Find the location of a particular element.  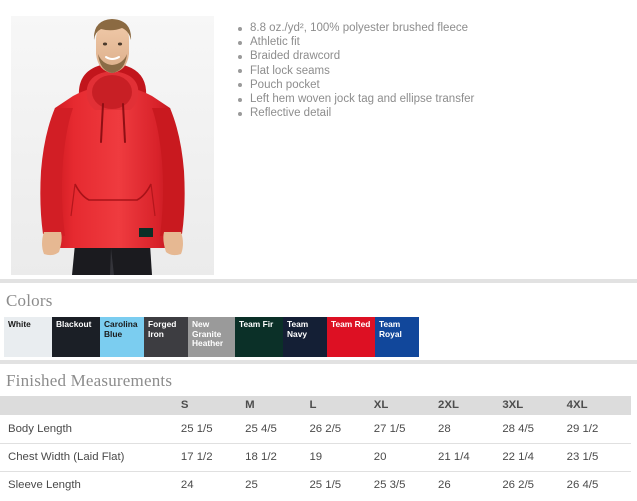

column-header-3xl: 3XL is located at coordinates (534, 405).